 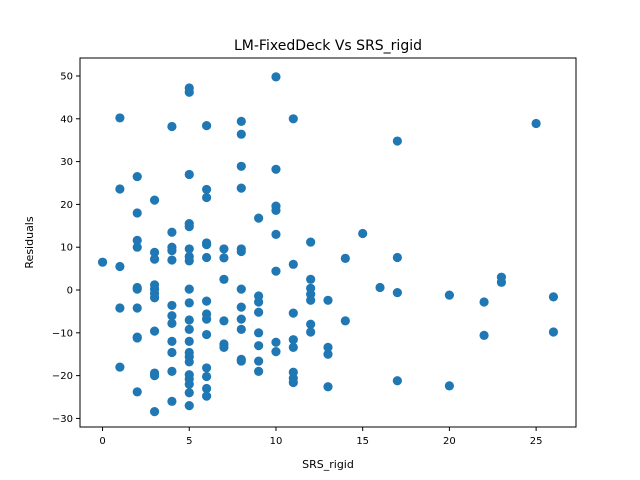 I want to click on y-axis-label: Residuals, so click(x=29, y=242).